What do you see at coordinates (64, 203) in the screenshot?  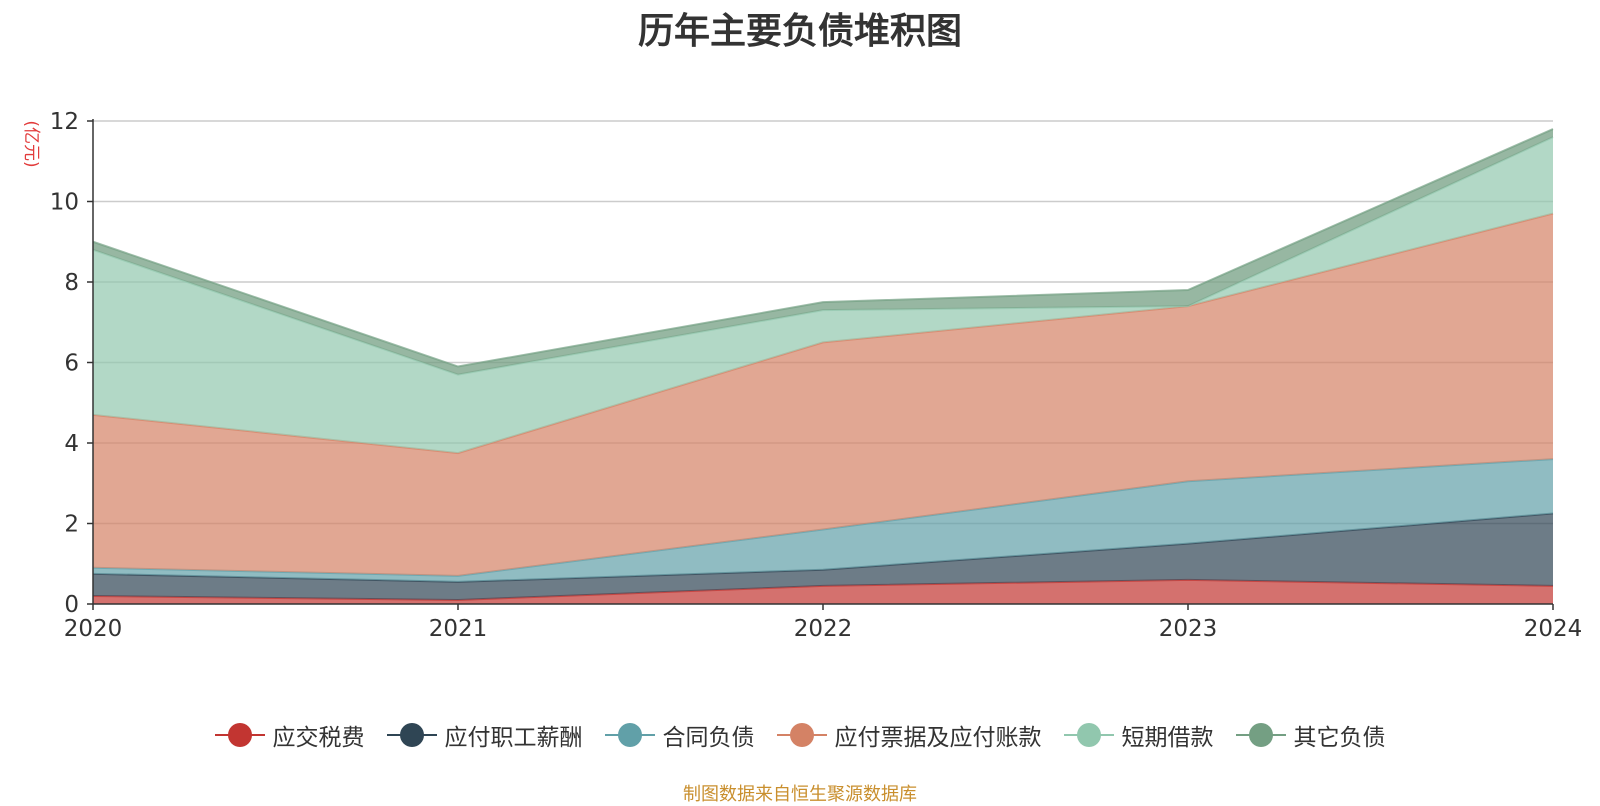 I see `y-tick-label: 10` at bounding box center [64, 203].